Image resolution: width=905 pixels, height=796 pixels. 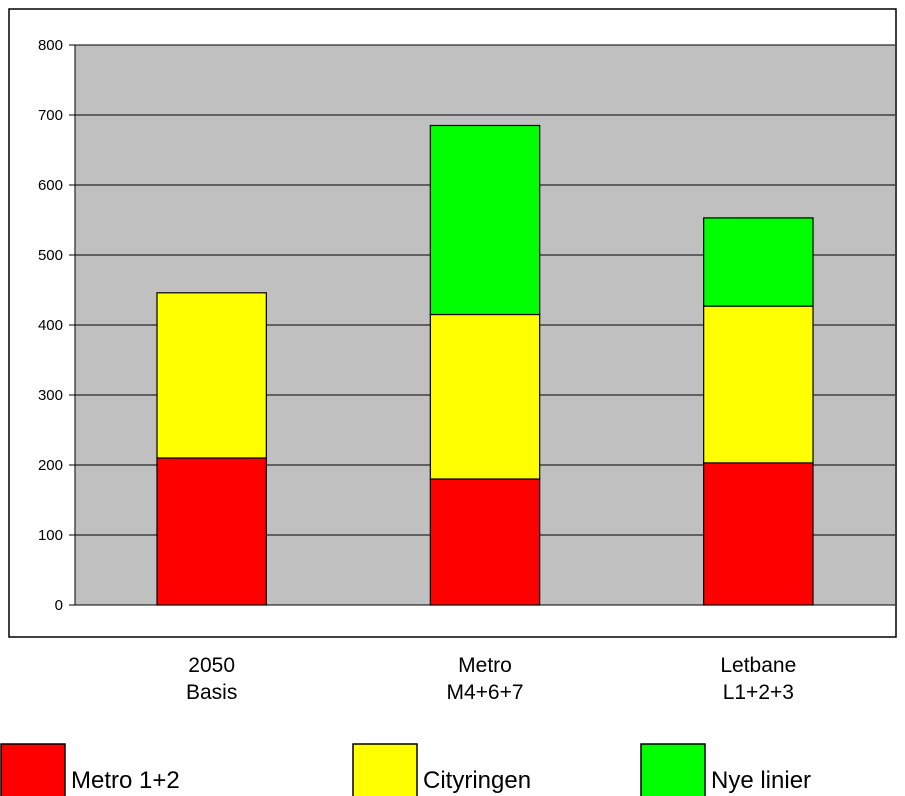 What do you see at coordinates (477, 780) in the screenshot?
I see `legend-label: Cityringen` at bounding box center [477, 780].